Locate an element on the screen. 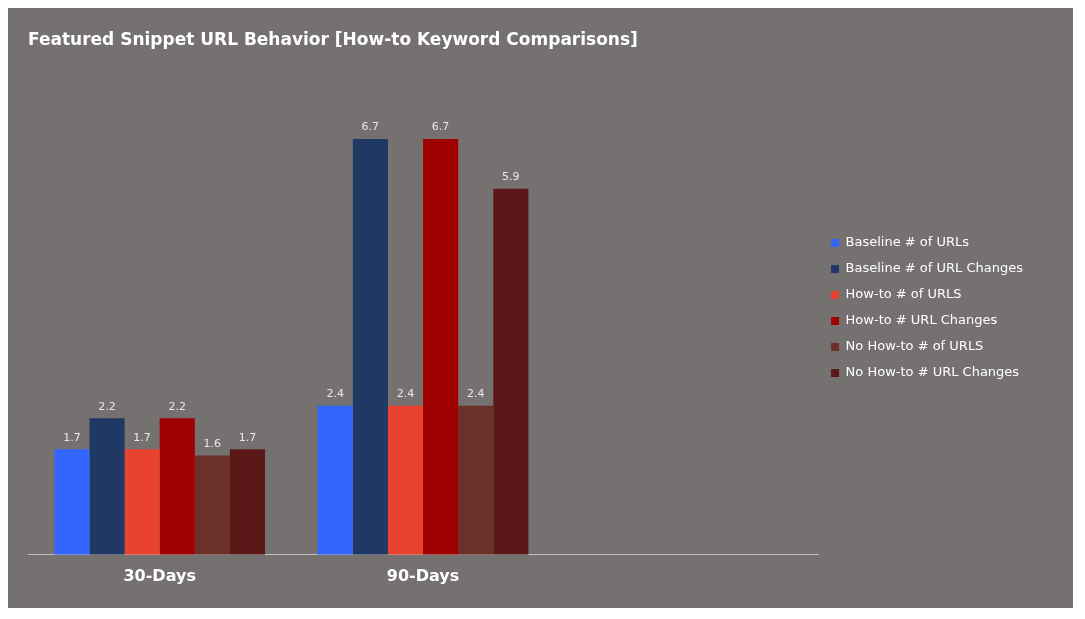 Image resolution: width=1085 pixels, height=619 pixels. legend-label: How-to # of URLS is located at coordinates (903, 294).